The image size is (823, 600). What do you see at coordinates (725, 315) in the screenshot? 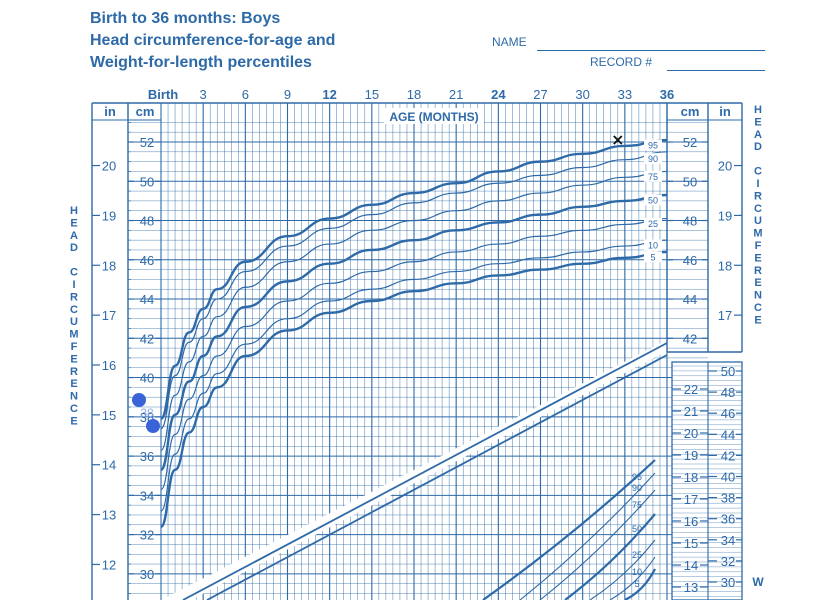
I see `right-in-tick-17: 17` at bounding box center [725, 315].